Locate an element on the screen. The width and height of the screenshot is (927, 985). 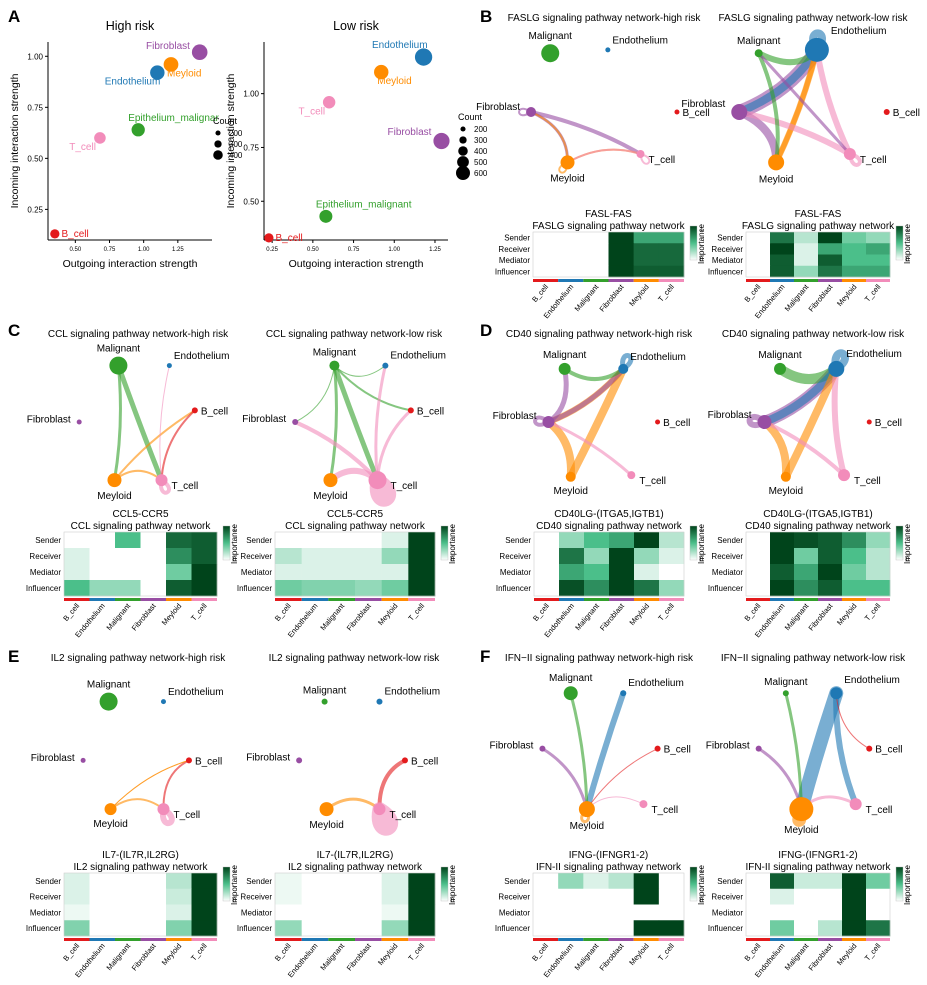
point-meyloid is located at coordinates (171, 64).